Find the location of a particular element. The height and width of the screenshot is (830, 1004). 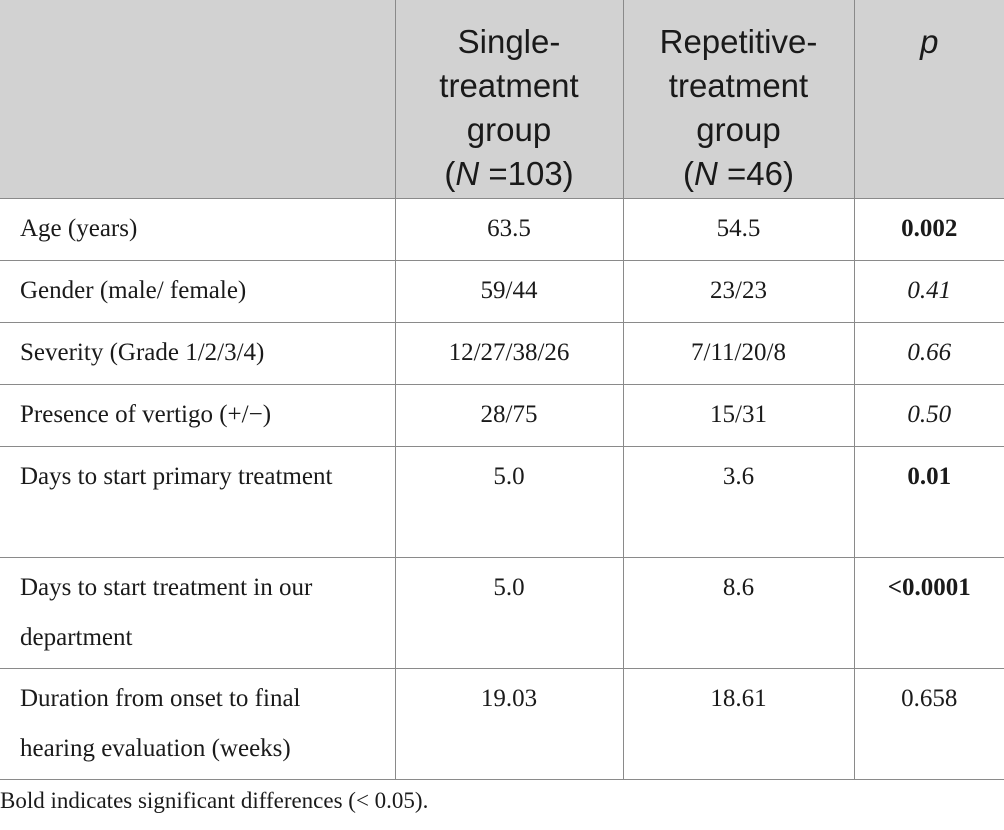

header-single-treatment: Single- treatment group (N =103) is located at coordinates (509, 99).